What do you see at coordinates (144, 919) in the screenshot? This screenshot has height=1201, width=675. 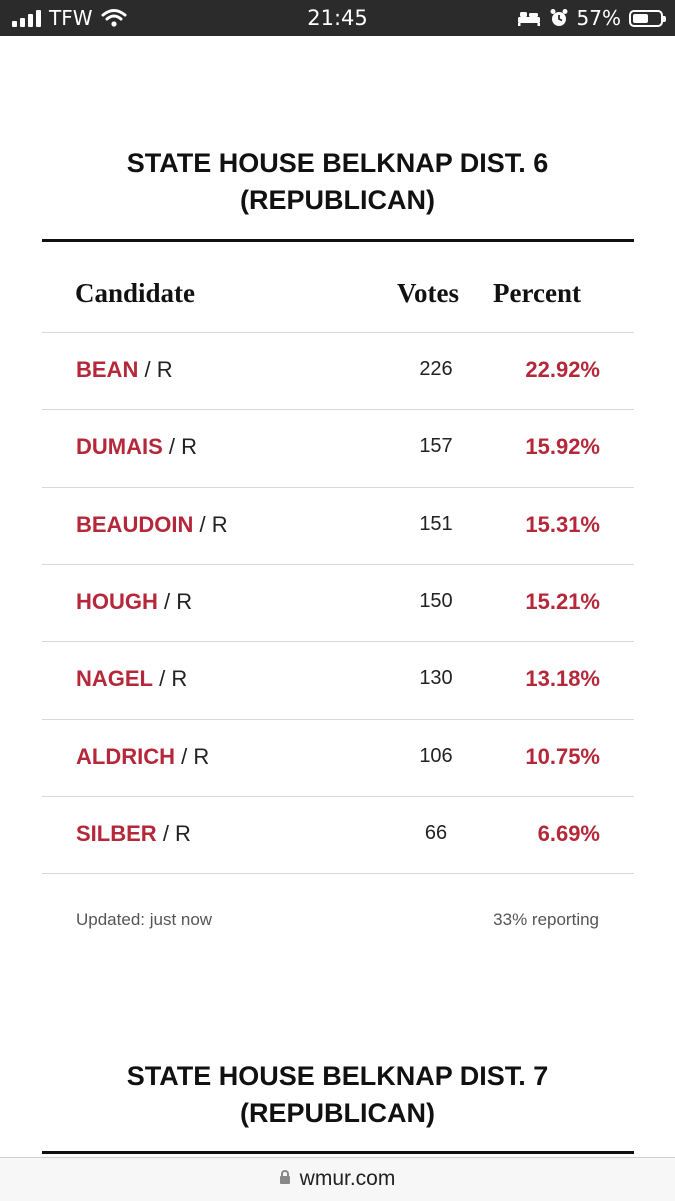 I see `updated-status: Updated: just now` at bounding box center [144, 919].